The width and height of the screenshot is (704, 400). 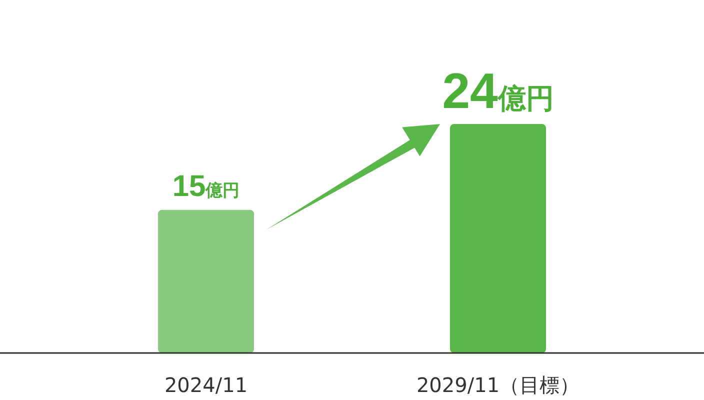 What do you see at coordinates (206, 186) in the screenshot?
I see `data-label: 15億円` at bounding box center [206, 186].